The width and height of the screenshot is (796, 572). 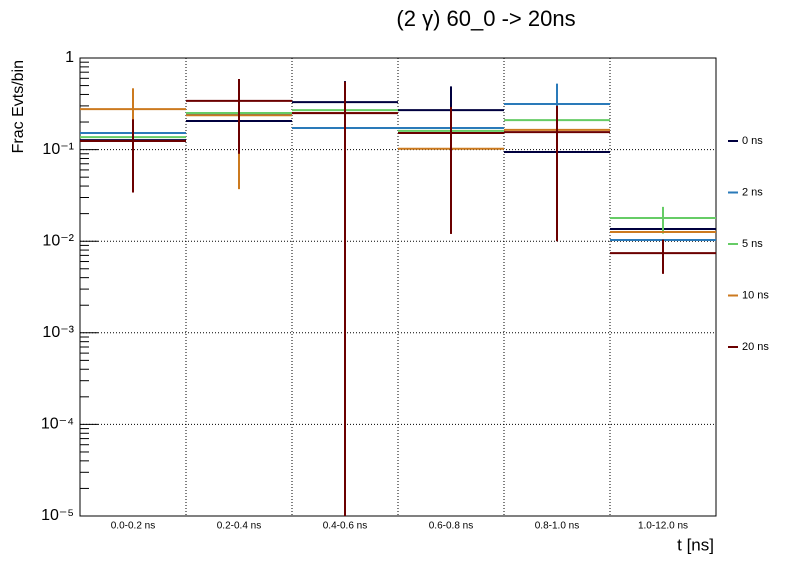 I want to click on y-tick-label: 10⁻¹, so click(x=58, y=149).